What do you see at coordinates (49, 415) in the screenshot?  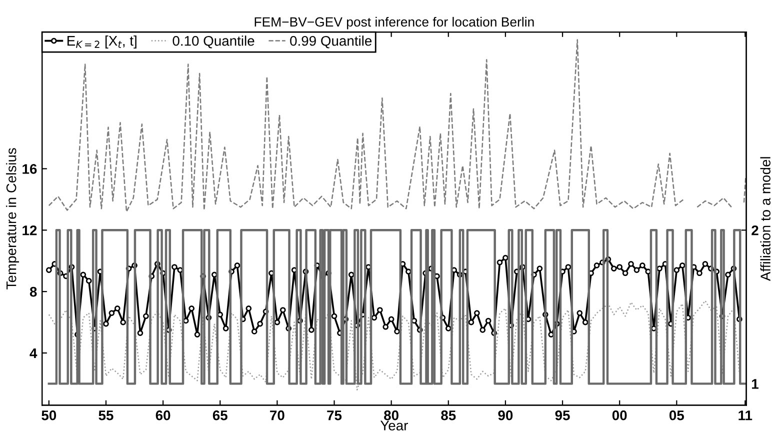 I see `x-tick-label: 50` at bounding box center [49, 415].